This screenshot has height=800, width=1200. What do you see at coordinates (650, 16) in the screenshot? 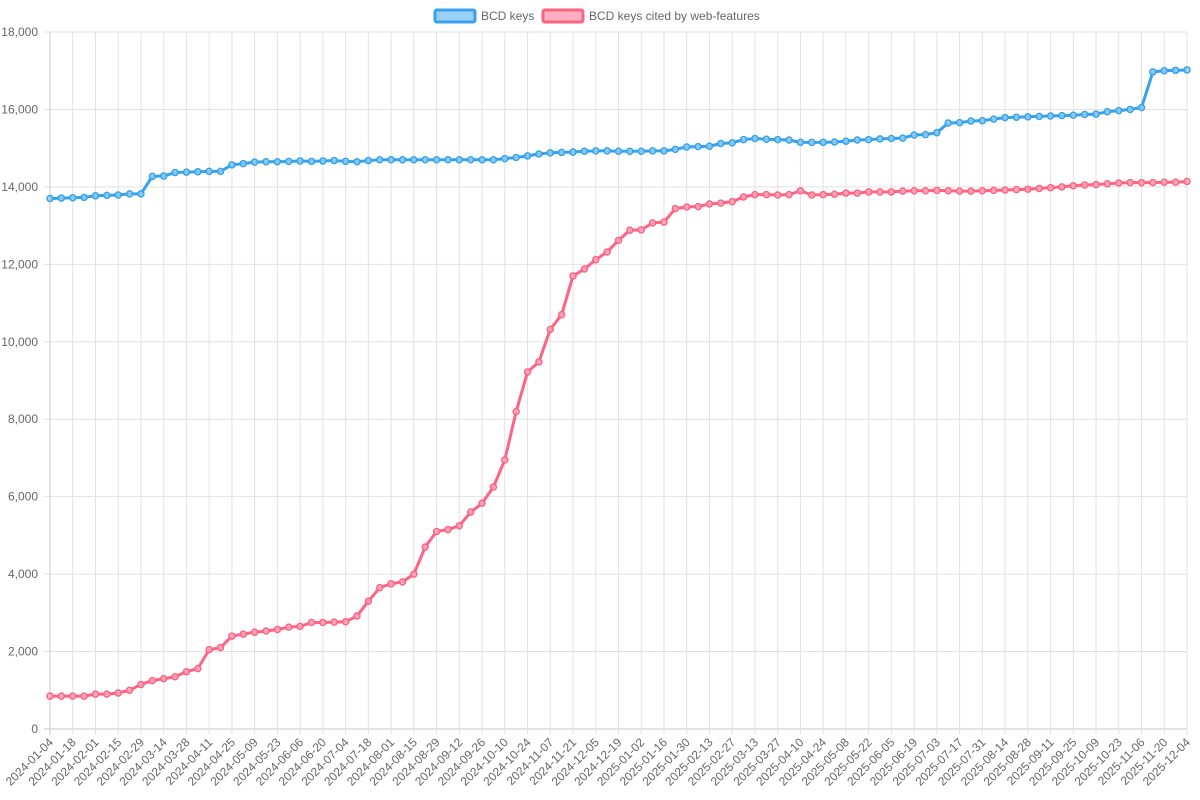
I see `legend-item-bcd-keys-cited: BCD keys cited by web-features` at bounding box center [650, 16].